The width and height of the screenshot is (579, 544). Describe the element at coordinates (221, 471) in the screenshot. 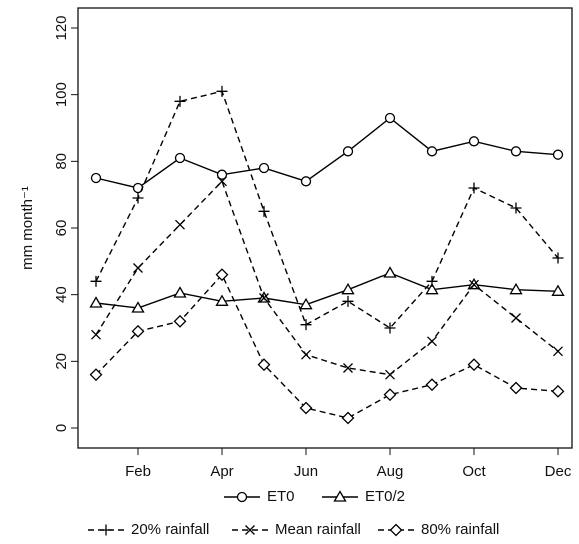

I see `x-tick-label: Apr` at that location.